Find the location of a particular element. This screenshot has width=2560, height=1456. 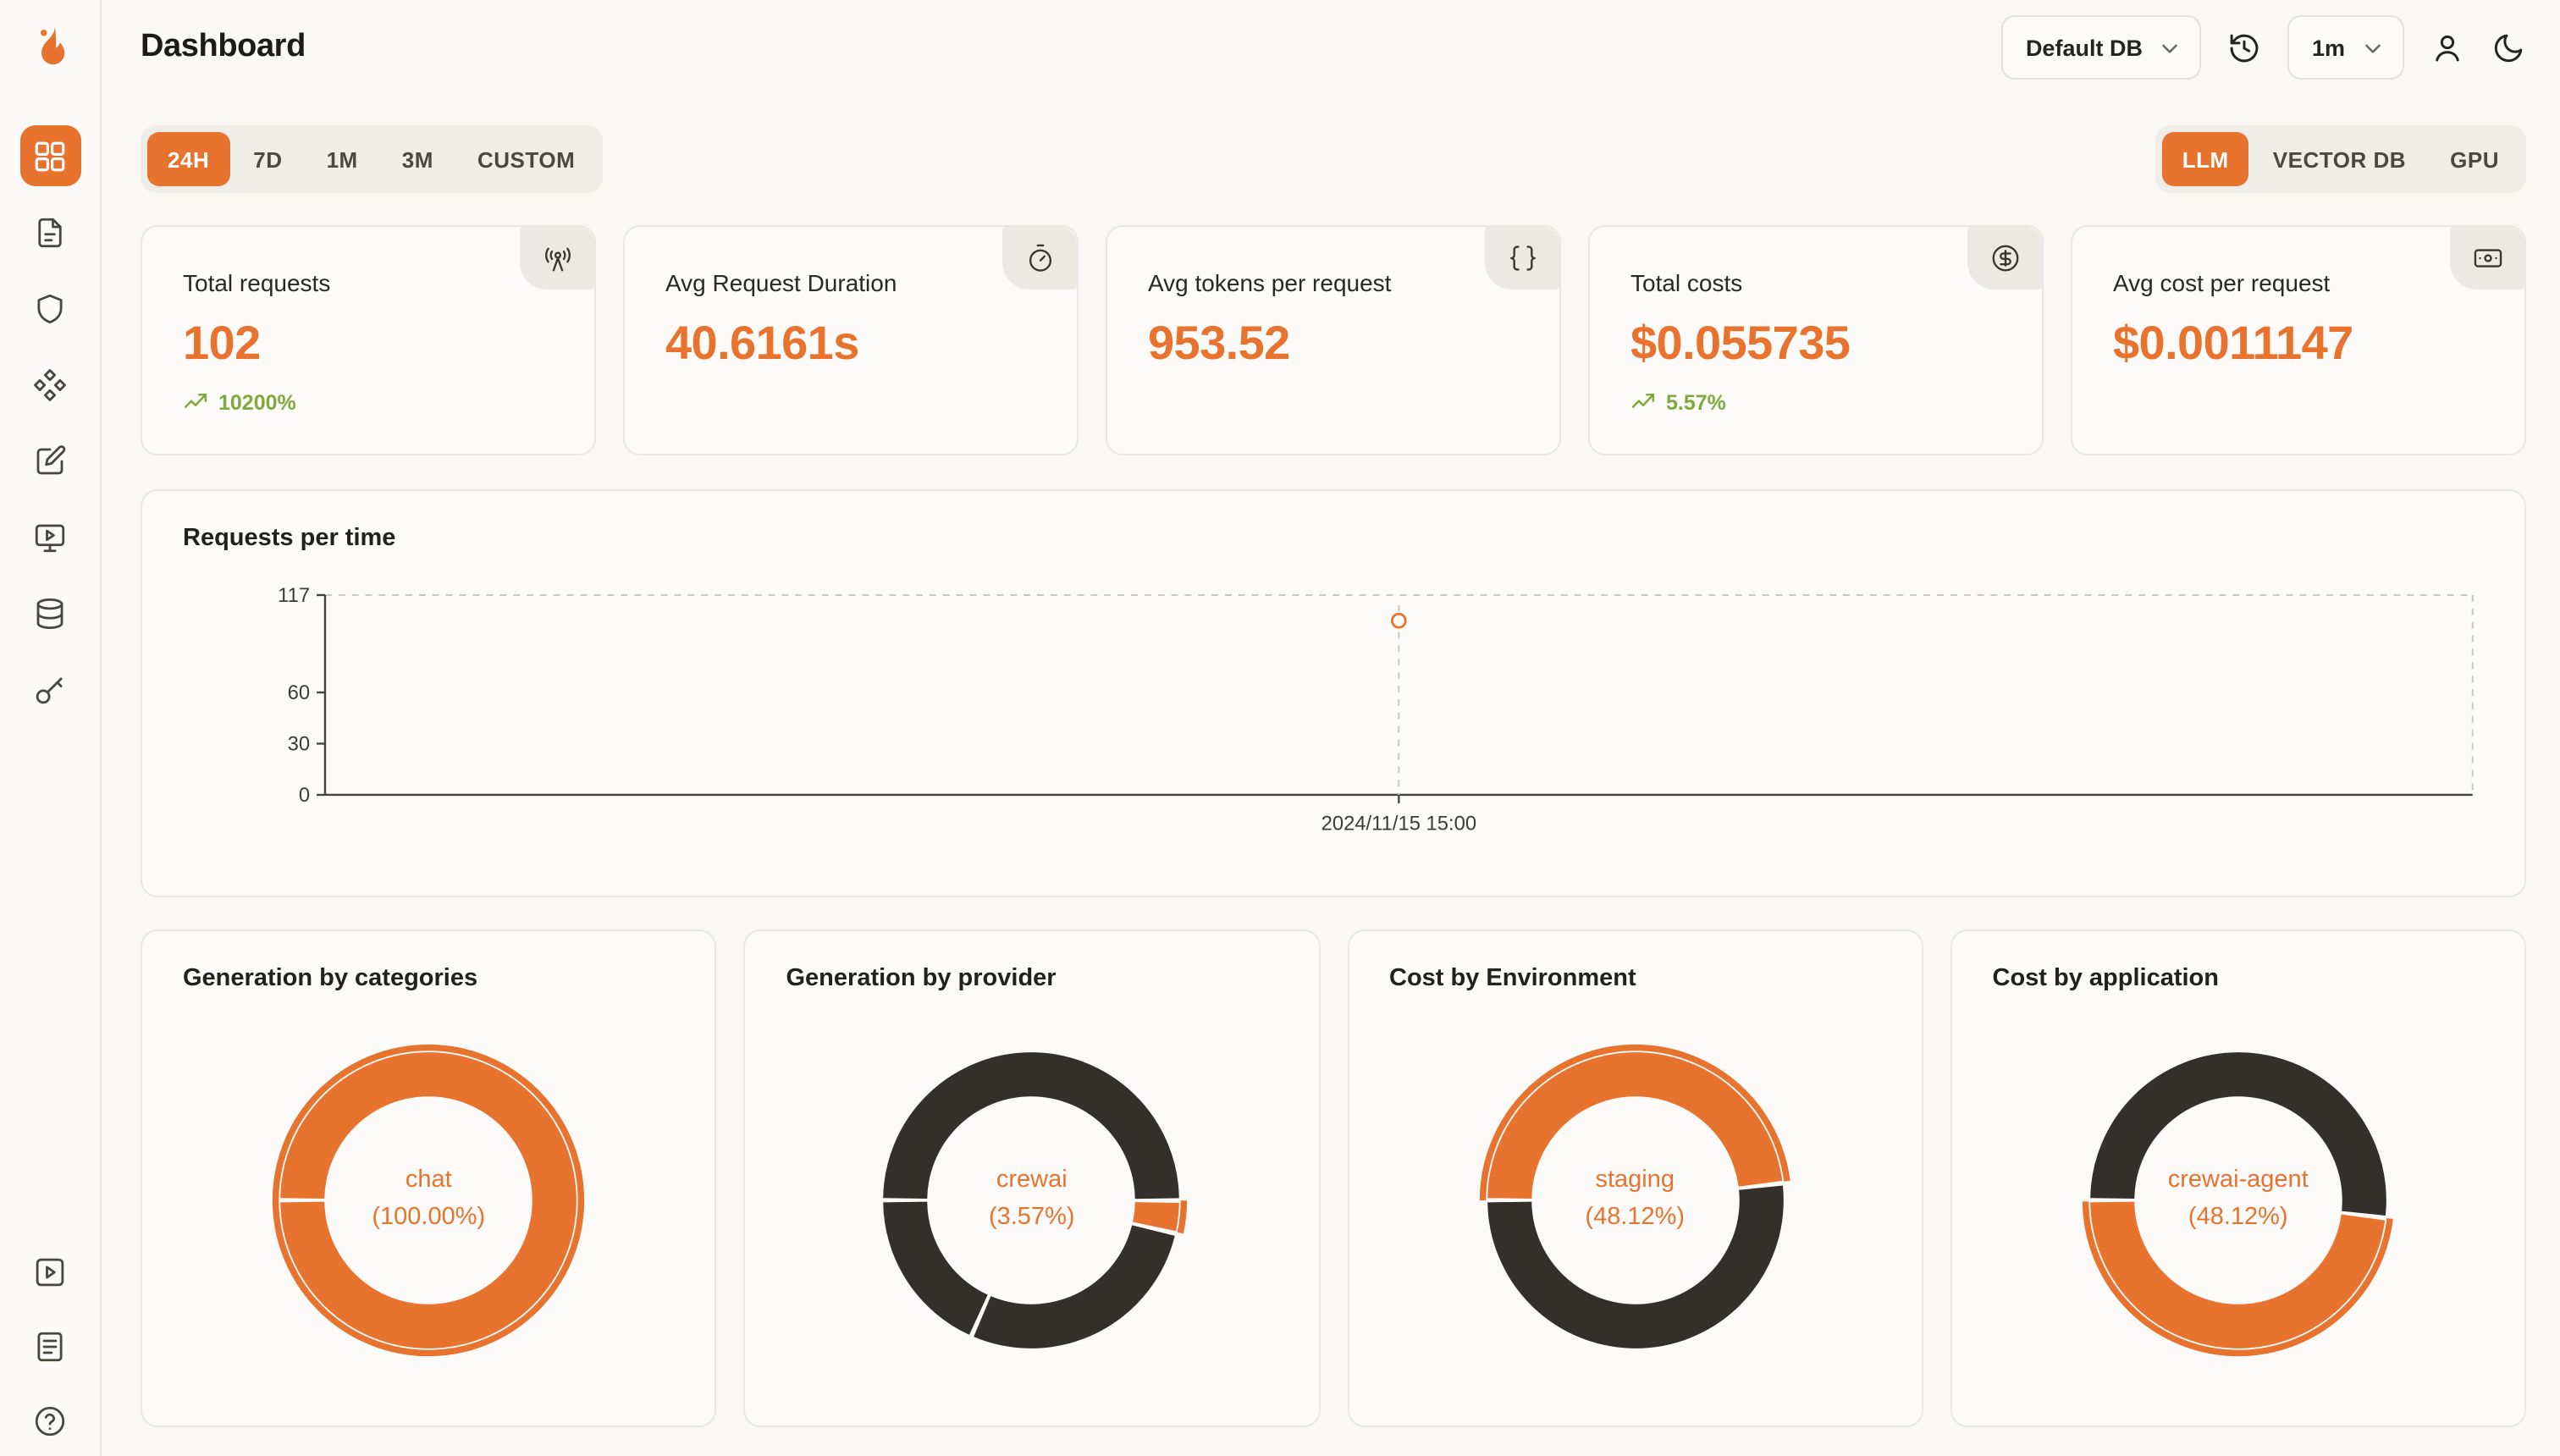

sidebar-item-files is located at coordinates (49, 232).